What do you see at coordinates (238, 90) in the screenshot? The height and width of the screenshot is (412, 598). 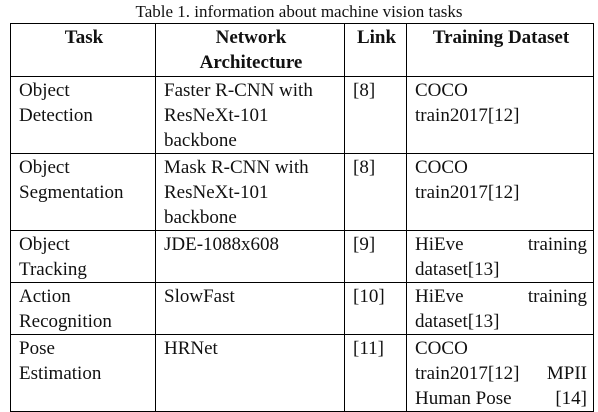 I see `network-line: Faster R-CNN with` at bounding box center [238, 90].